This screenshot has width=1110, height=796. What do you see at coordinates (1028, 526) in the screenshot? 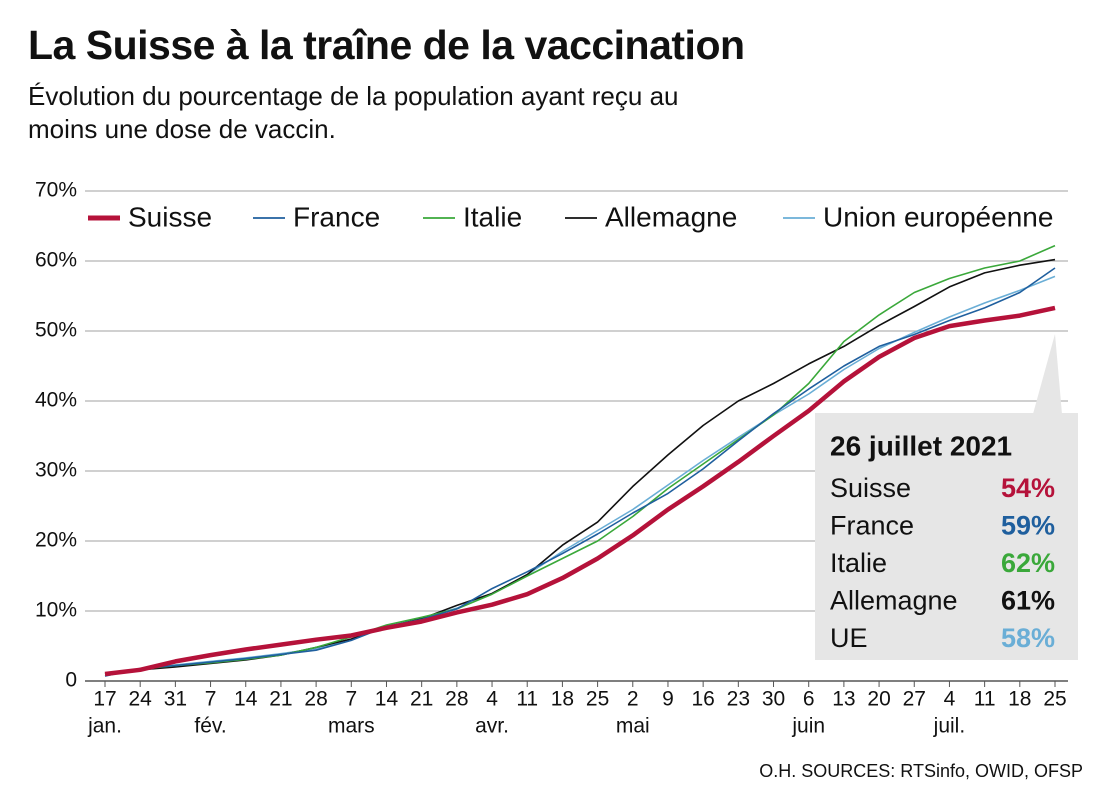
I see `callout-value: 59%` at bounding box center [1028, 526].